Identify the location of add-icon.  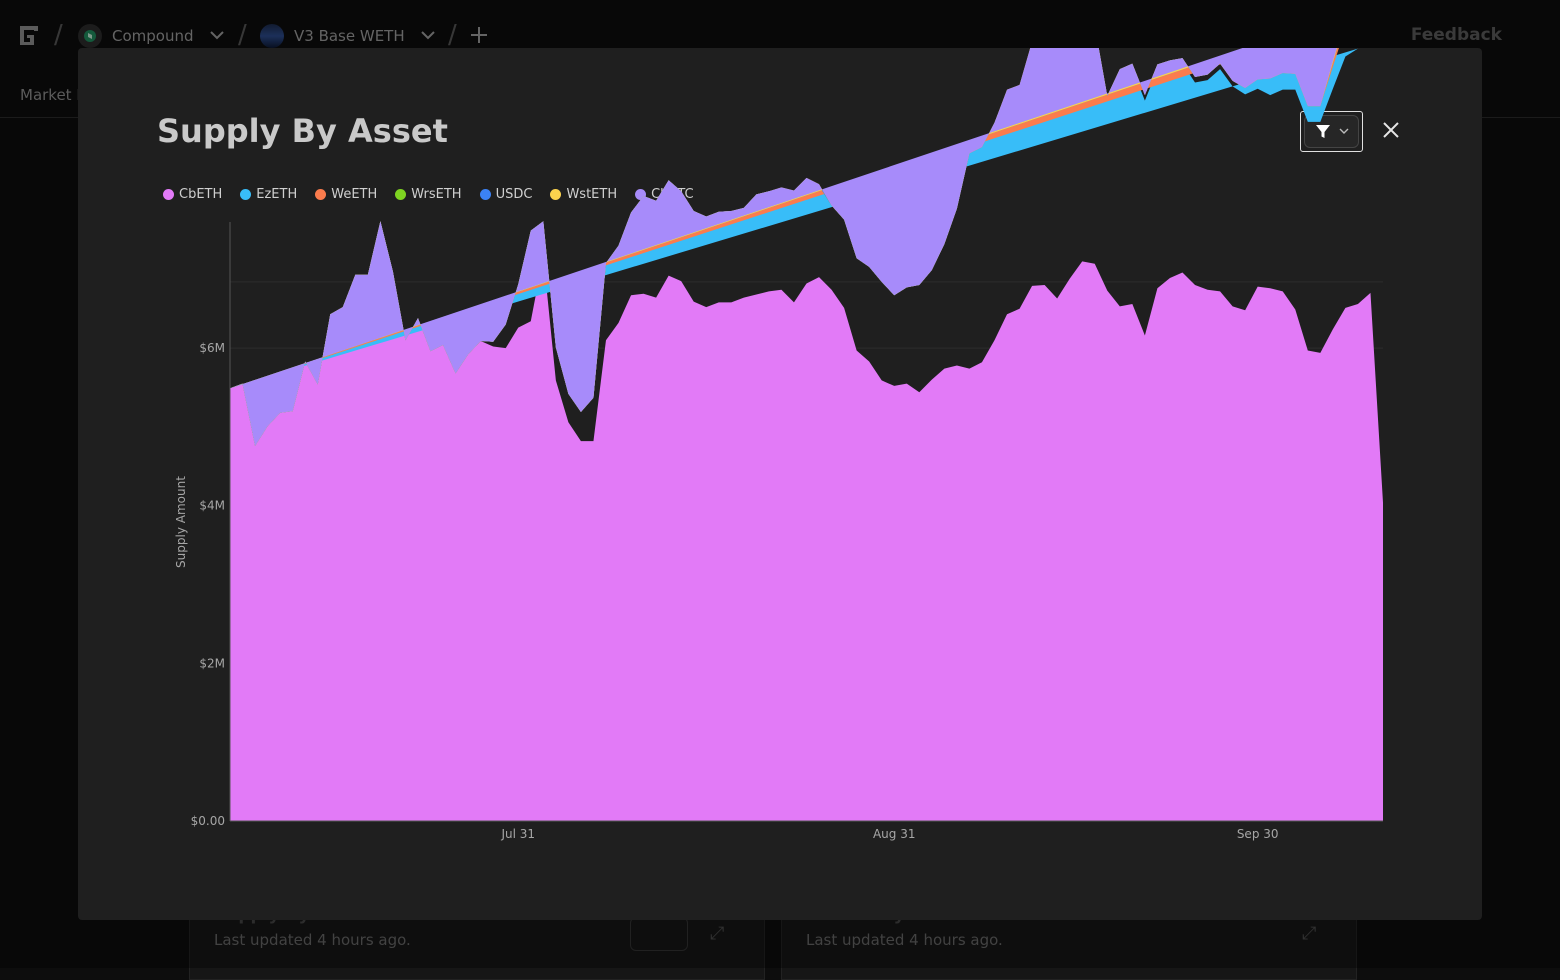
(479, 36).